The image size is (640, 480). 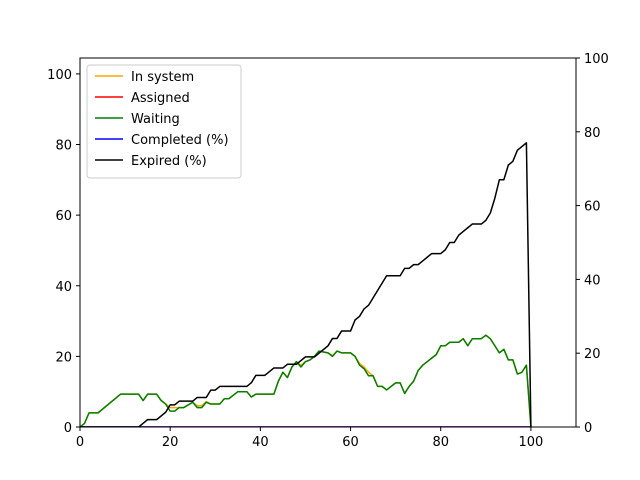 What do you see at coordinates (180, 140) in the screenshot?
I see `legend-label: Completed (%)` at bounding box center [180, 140].